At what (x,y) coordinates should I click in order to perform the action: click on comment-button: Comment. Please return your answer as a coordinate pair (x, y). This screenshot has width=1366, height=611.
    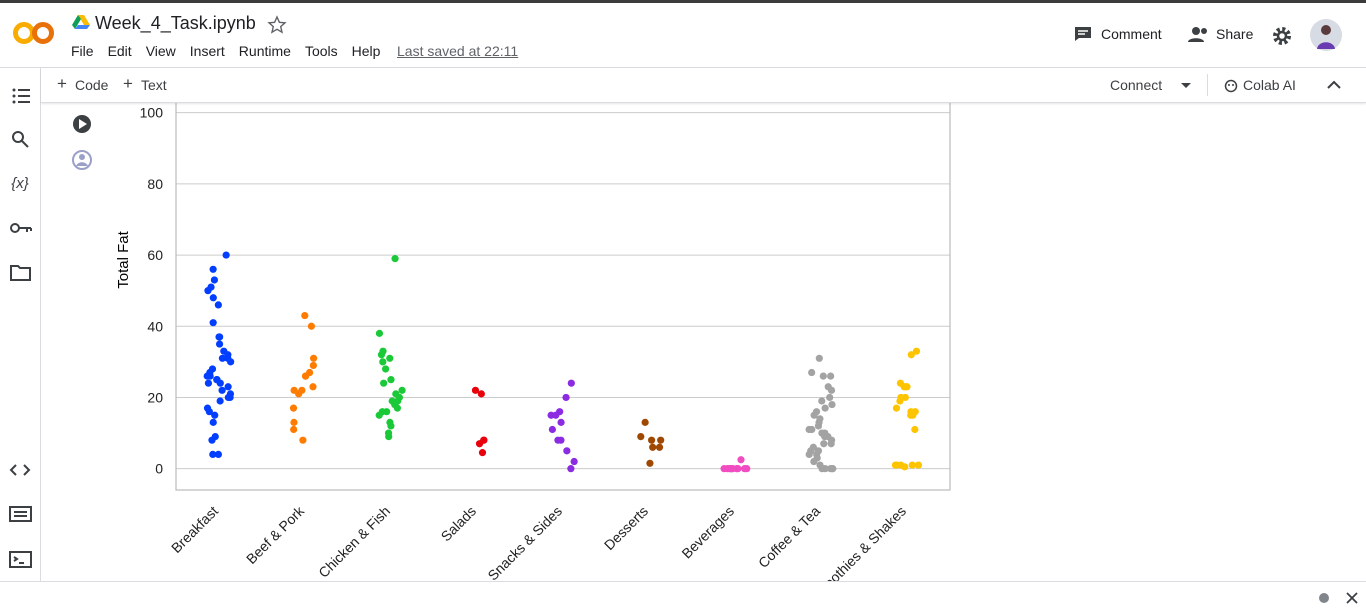
    Looking at the image, I should click on (1131, 34).